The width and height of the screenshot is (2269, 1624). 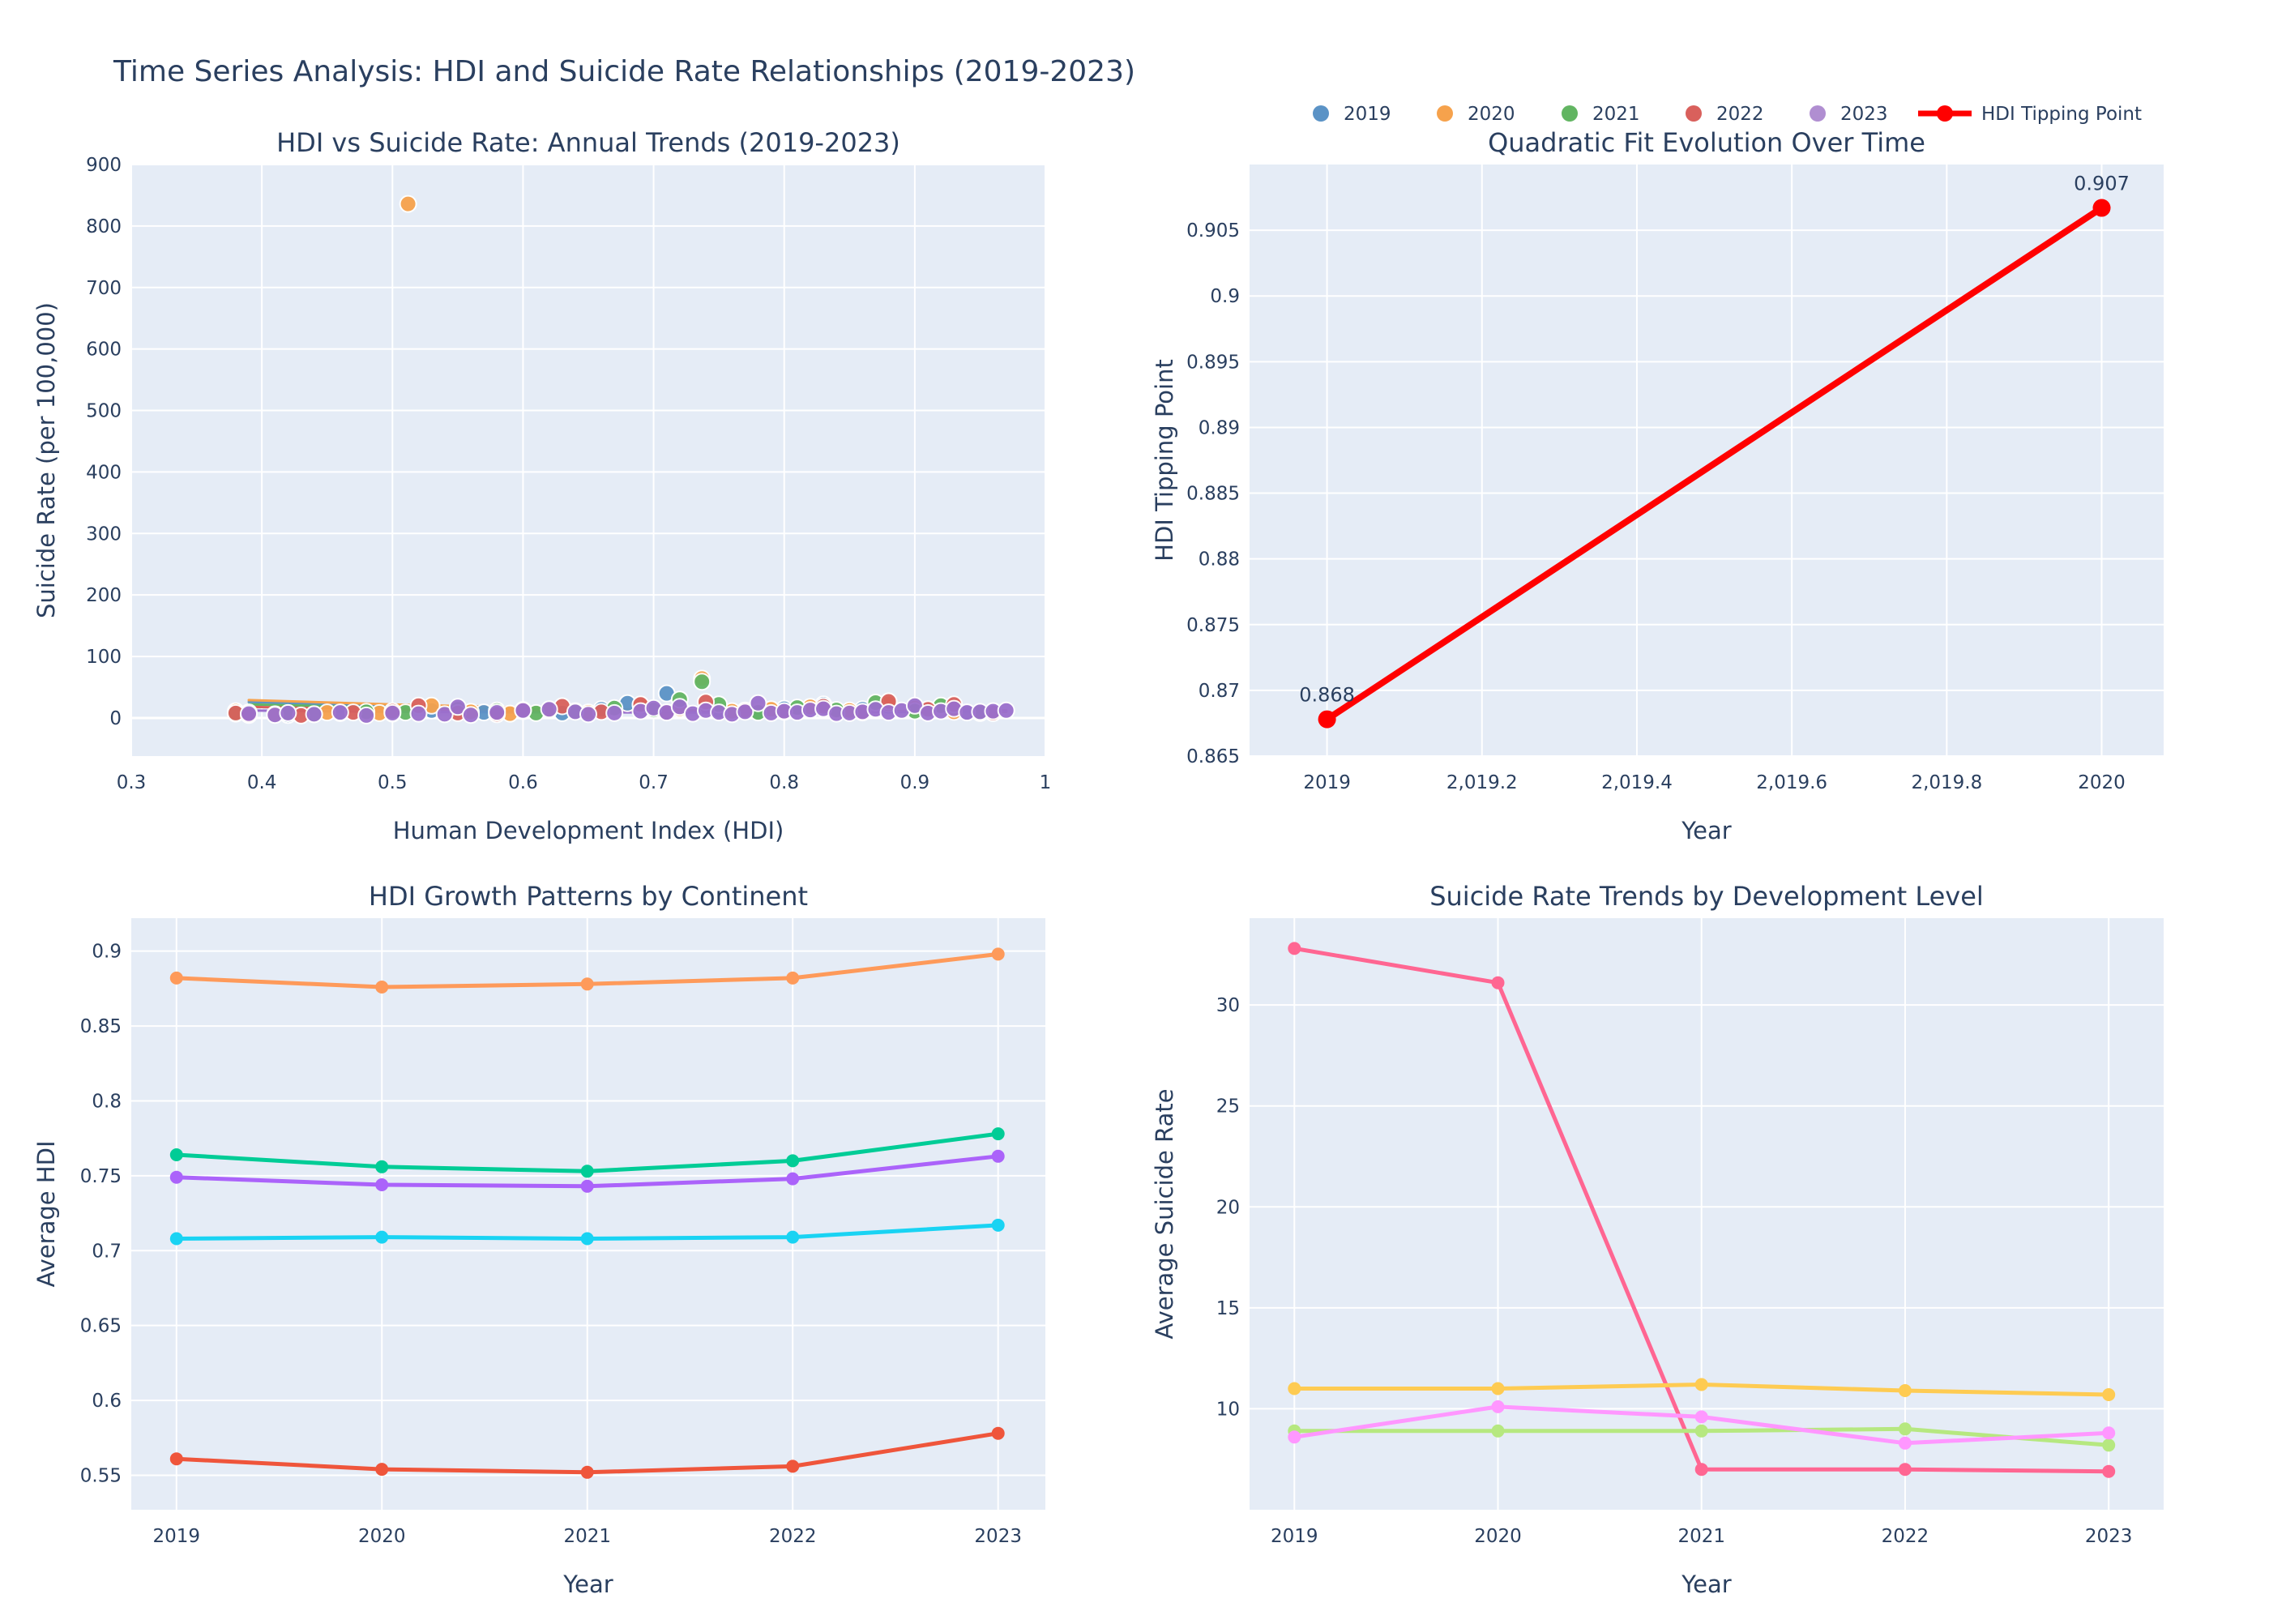 I want to click on legend-item-hdi-tipping-point: HDI Tipping Point, so click(x=2030, y=115).